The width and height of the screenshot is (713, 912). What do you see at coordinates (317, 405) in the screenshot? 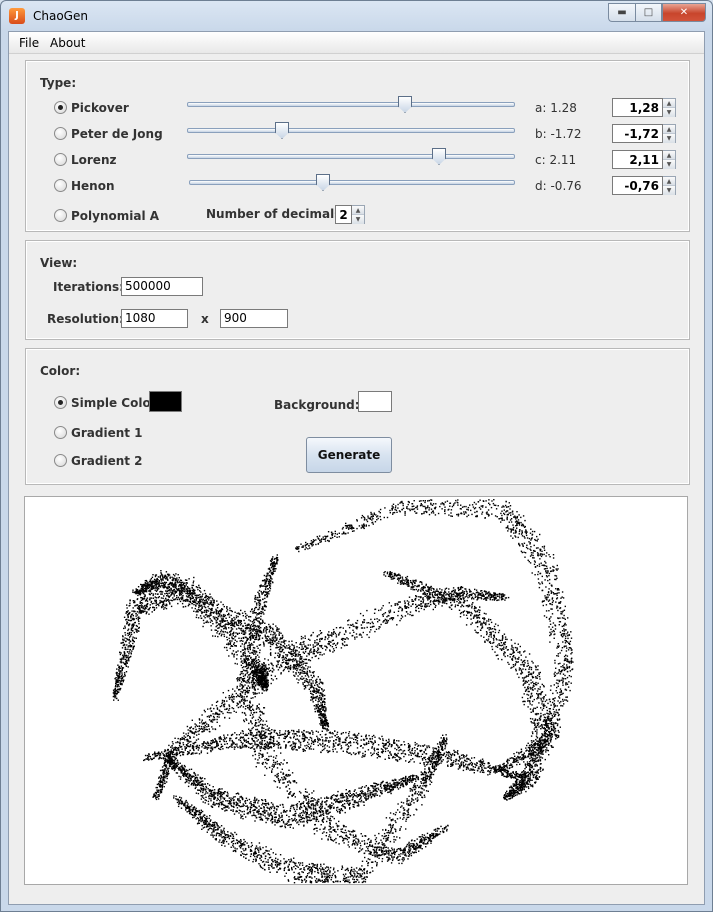
I see `background-label: Background:` at bounding box center [317, 405].